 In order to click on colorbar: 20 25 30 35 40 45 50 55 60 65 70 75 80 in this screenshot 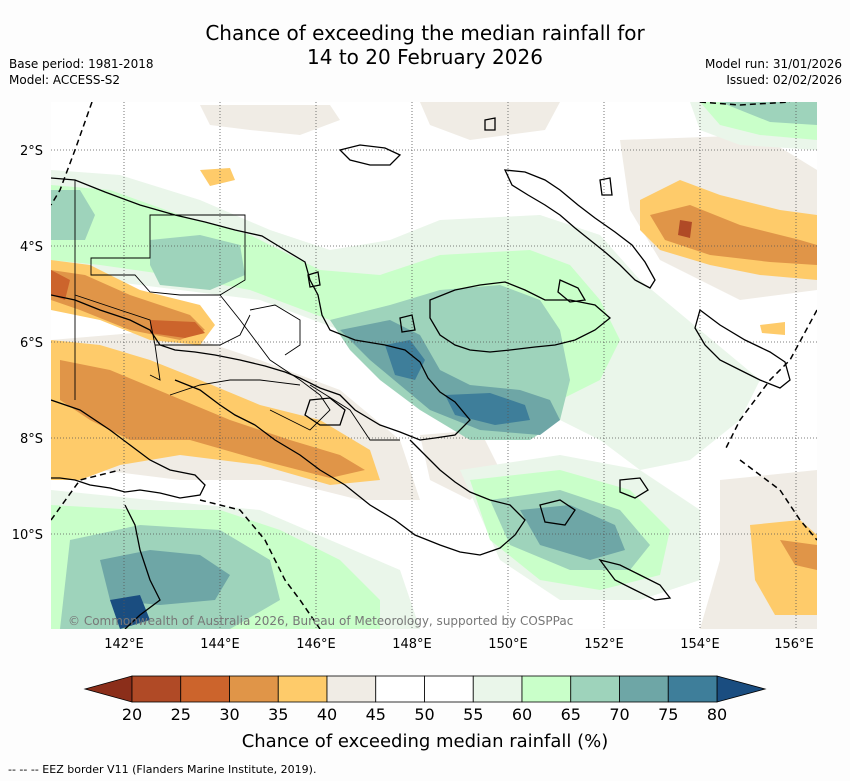, I will do `click(425, 699)`.